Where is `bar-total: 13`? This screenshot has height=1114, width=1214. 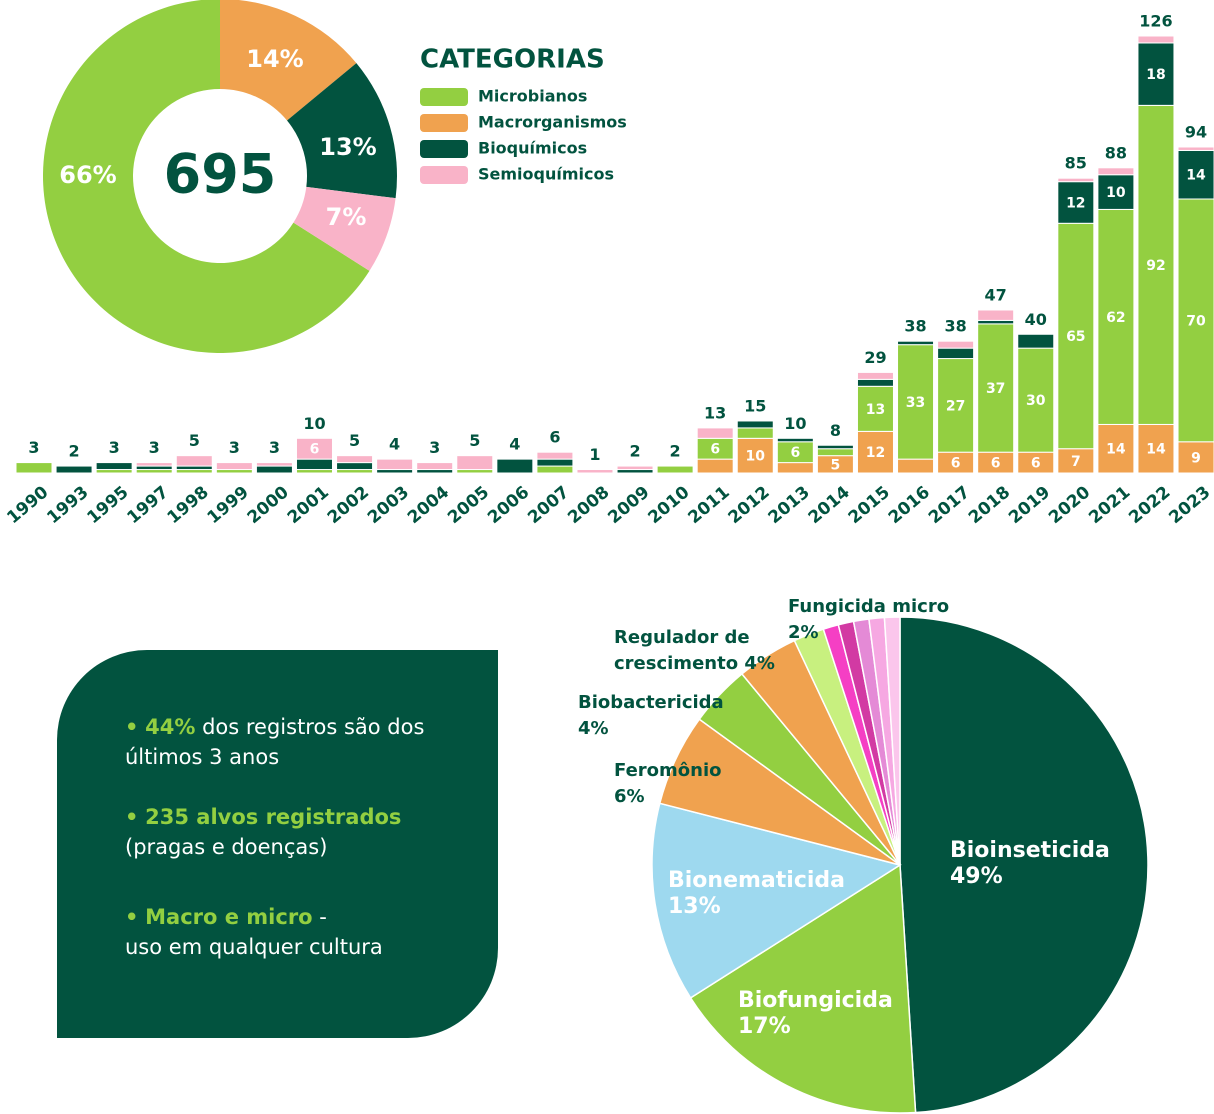 bar-total: 13 is located at coordinates (715, 412).